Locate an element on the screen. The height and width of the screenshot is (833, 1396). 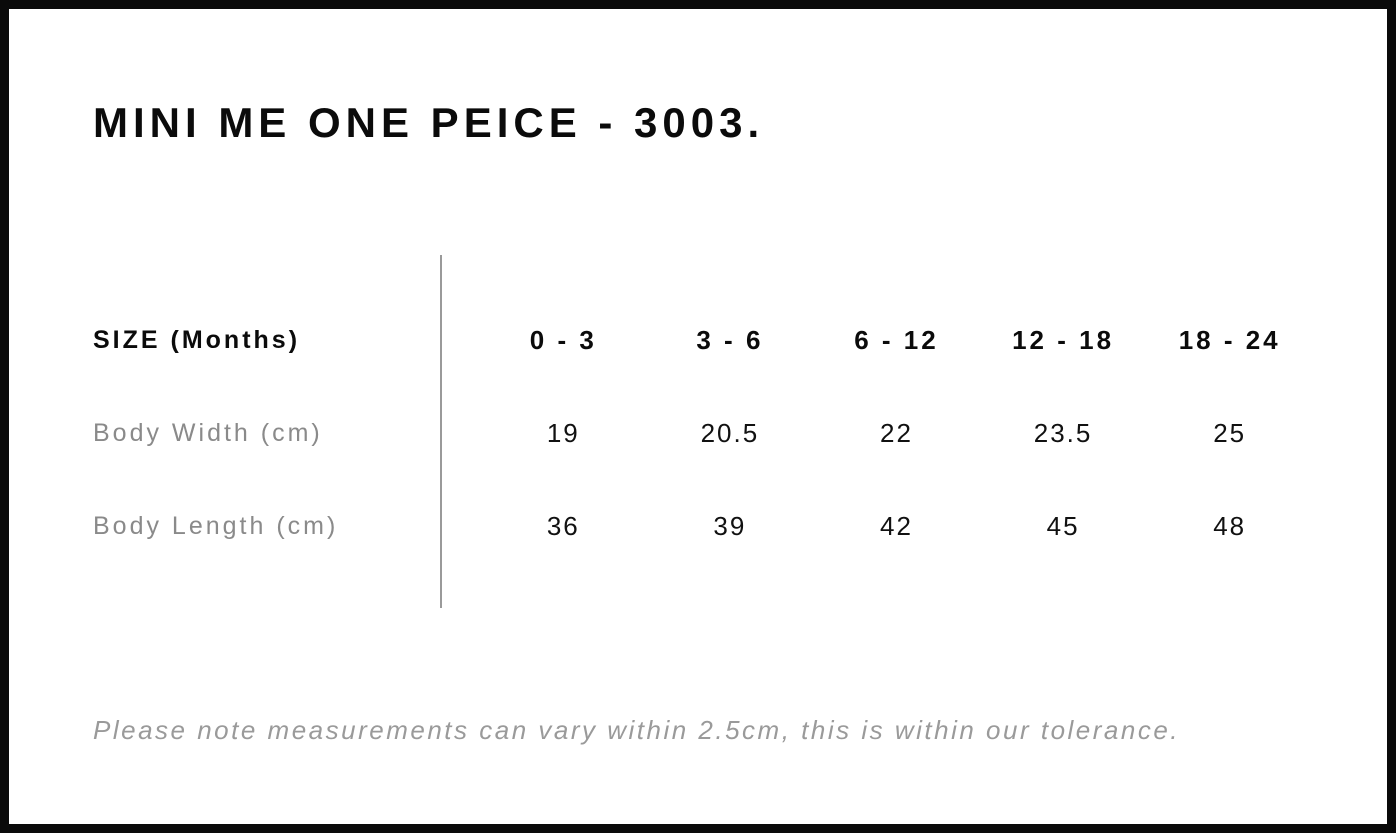
column-header-6-12: 6 - 12 is located at coordinates (896, 340).